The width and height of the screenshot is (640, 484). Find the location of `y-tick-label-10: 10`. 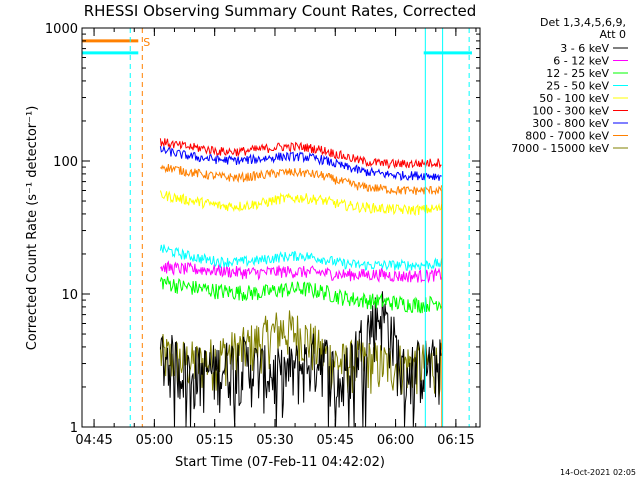

y-tick-label-10: 10 is located at coordinates (69, 295).